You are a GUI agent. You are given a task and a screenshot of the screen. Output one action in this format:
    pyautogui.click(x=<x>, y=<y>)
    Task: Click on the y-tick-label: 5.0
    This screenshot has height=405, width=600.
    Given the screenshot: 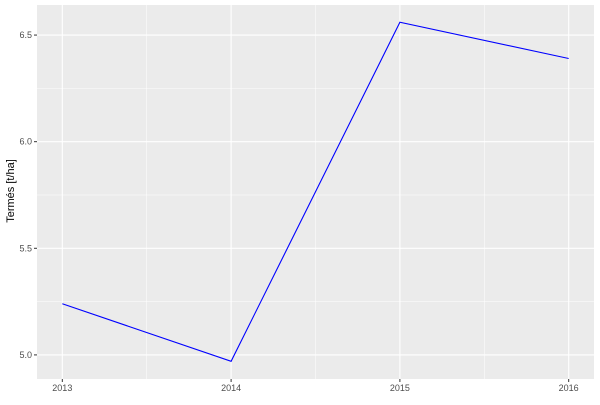 What is the action you would take?
    pyautogui.click(x=25, y=355)
    